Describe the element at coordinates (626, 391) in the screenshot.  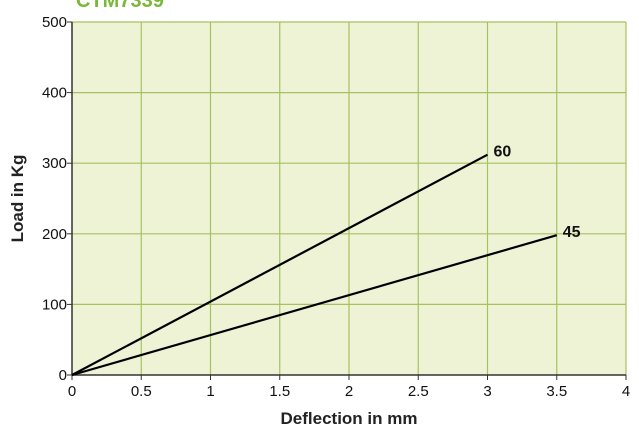
I see `x-tick-label: 4` at that location.